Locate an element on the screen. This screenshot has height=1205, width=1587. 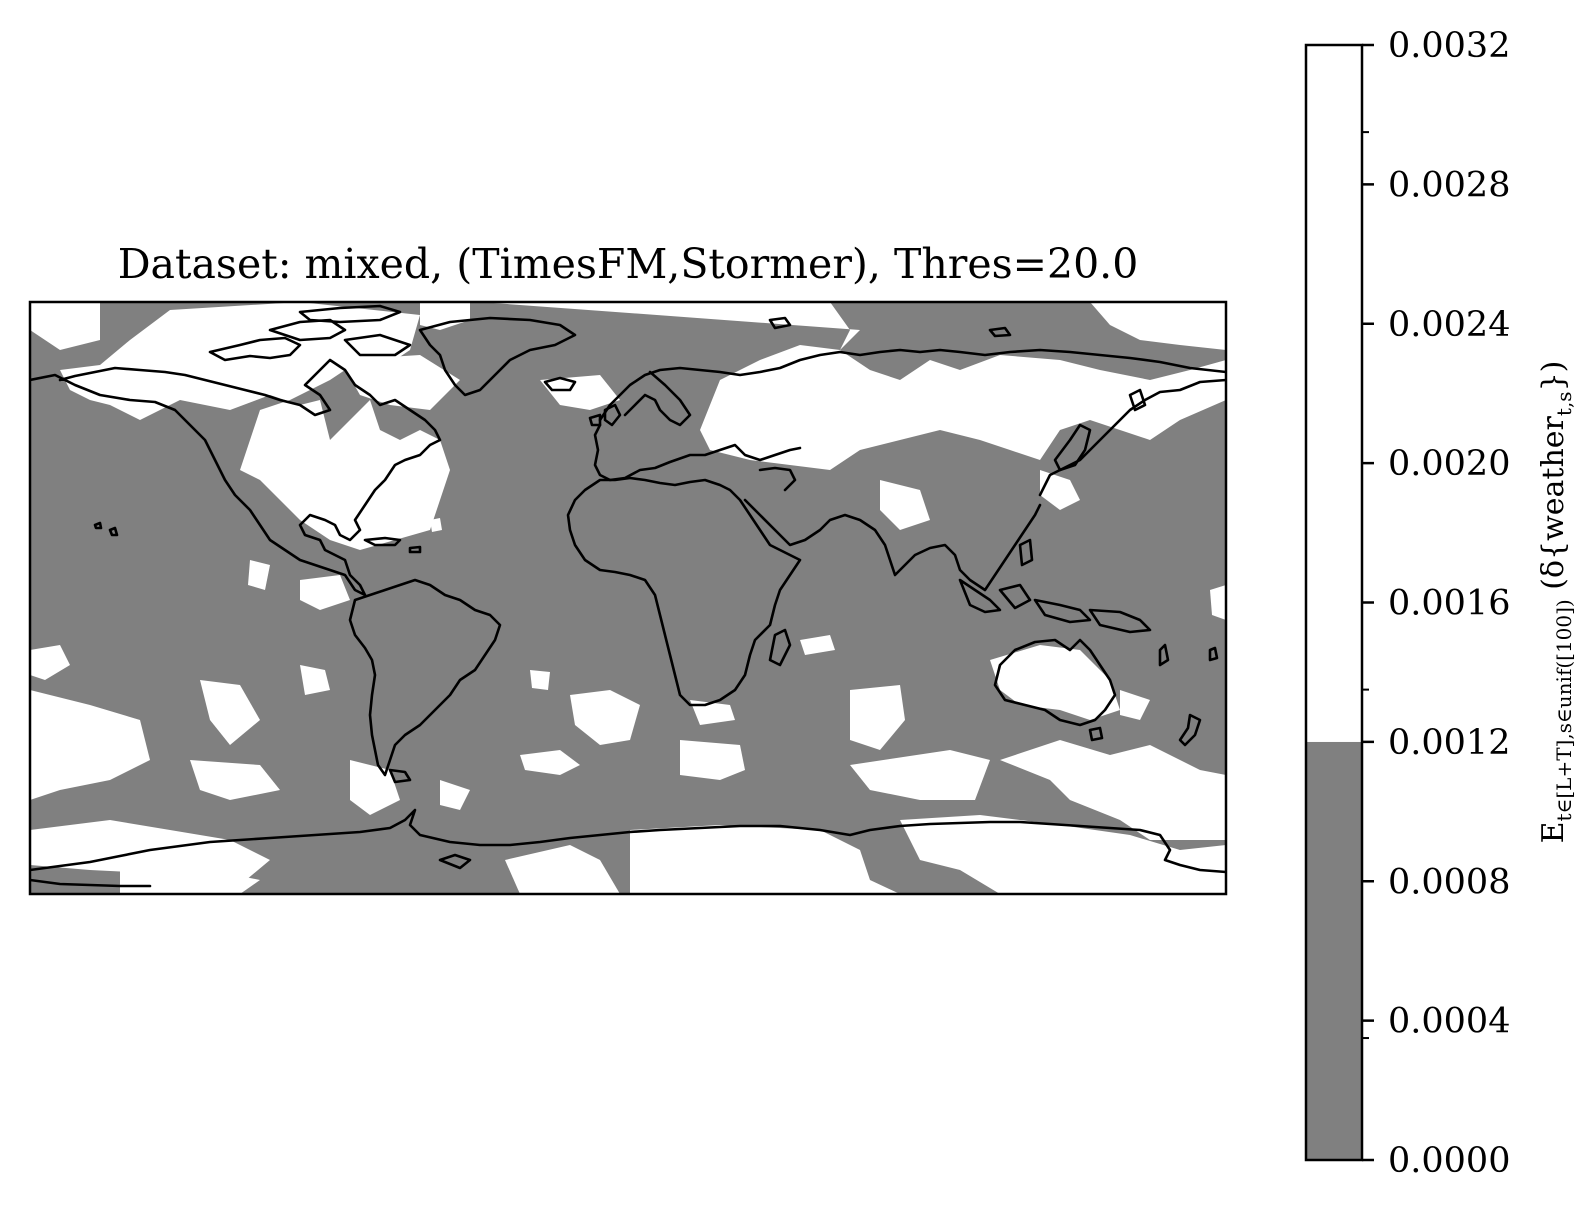
colorbar-low-band is located at coordinates (1334, 950).